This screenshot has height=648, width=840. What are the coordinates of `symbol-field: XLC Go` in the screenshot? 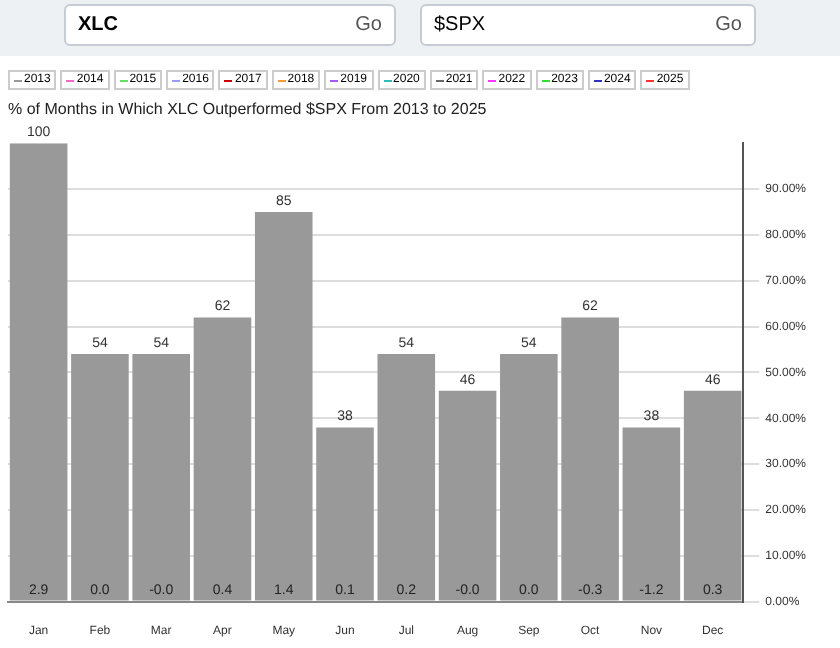 It's located at (230, 25).